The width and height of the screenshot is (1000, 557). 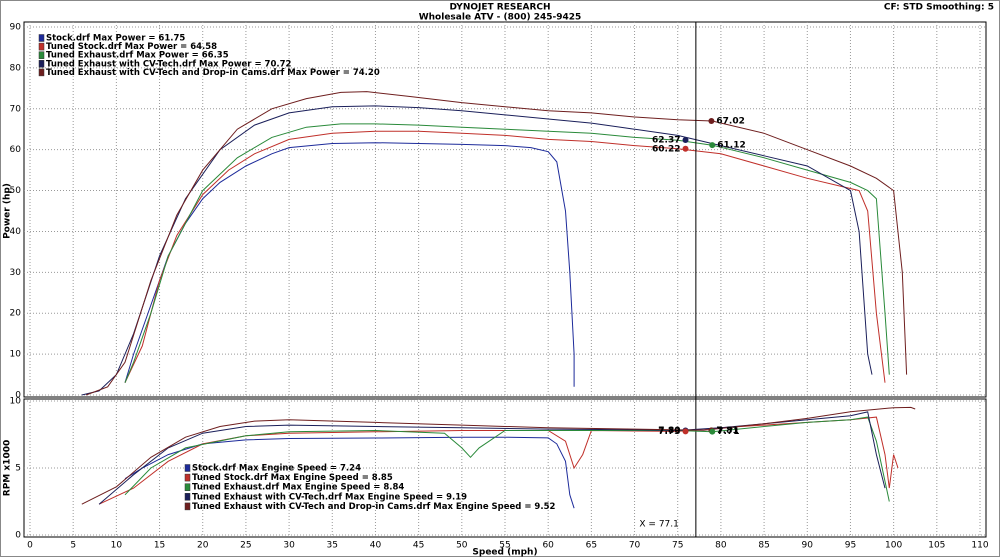 I want to click on y-tick-label: 5, so click(x=18, y=469).